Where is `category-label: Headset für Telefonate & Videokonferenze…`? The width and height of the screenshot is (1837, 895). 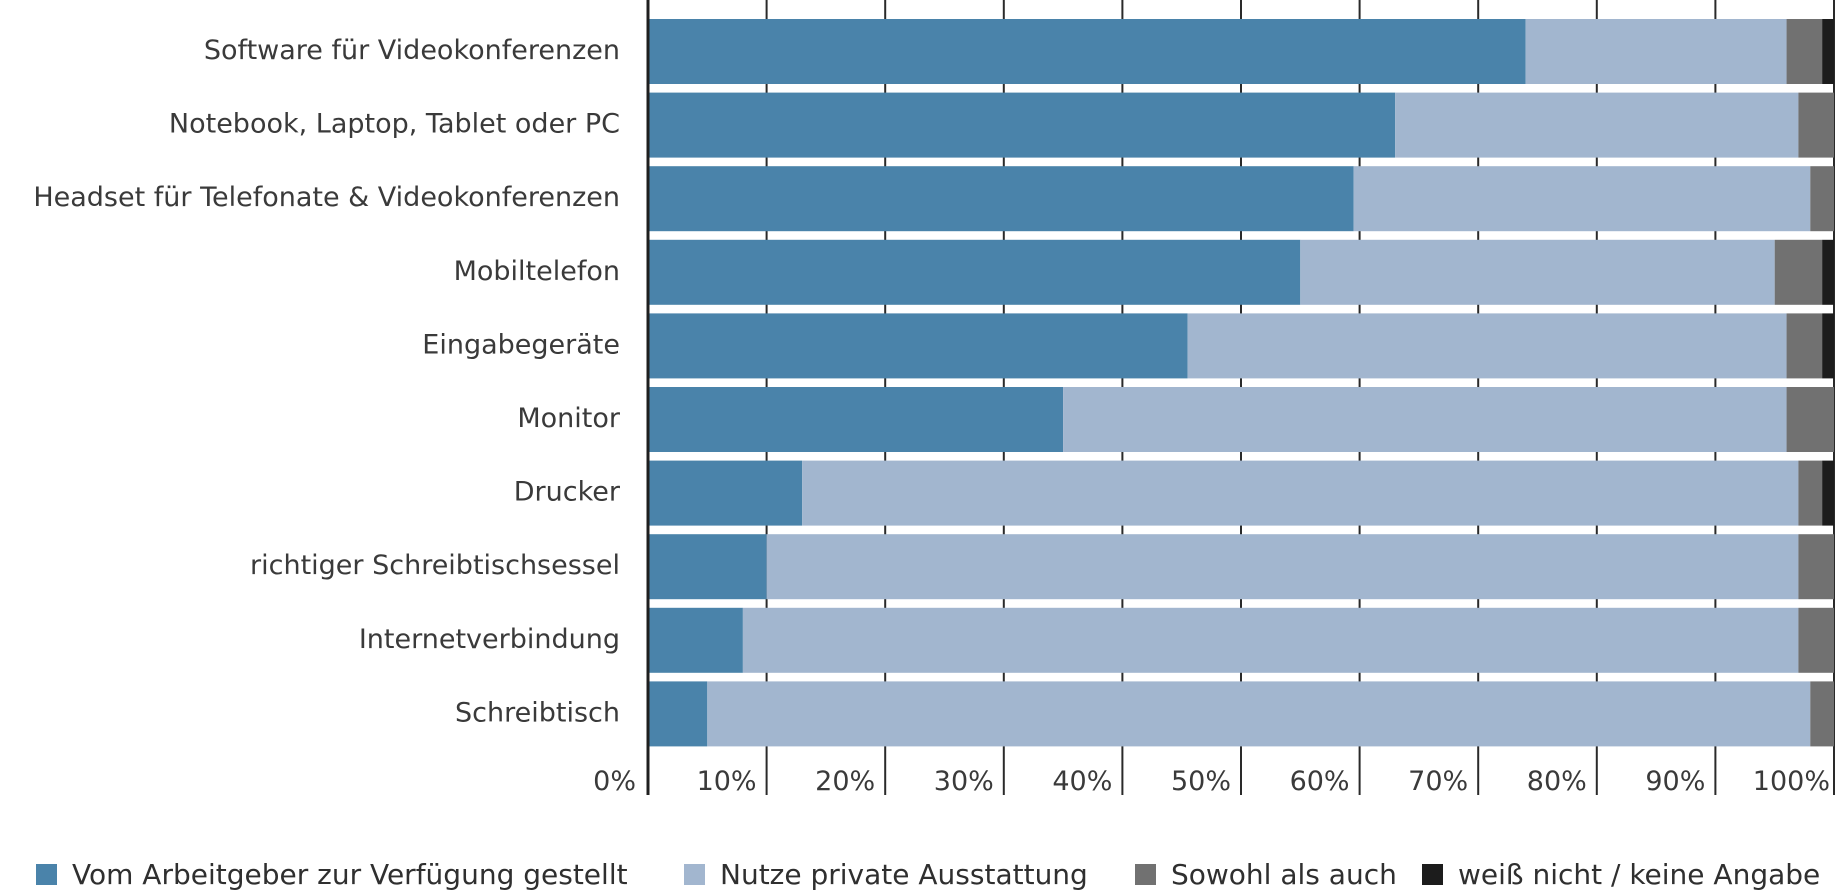 category-label: Headset für Telefonate & Videokonferenze… is located at coordinates (326, 197).